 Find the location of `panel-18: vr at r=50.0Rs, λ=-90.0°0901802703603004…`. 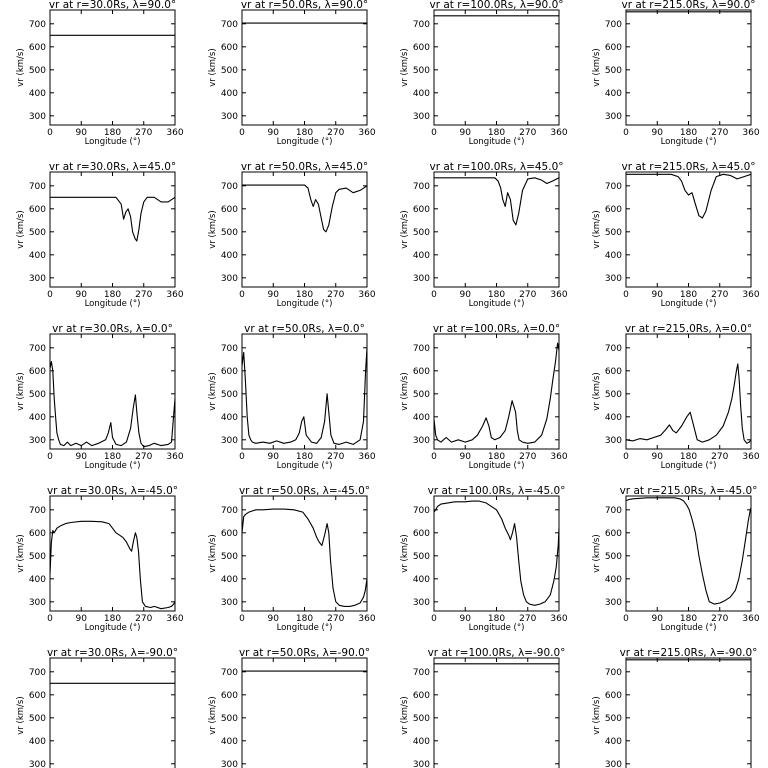

panel-18: vr at r=50.0Rs, λ=-90.0°0901802703603004… is located at coordinates (289, 707).